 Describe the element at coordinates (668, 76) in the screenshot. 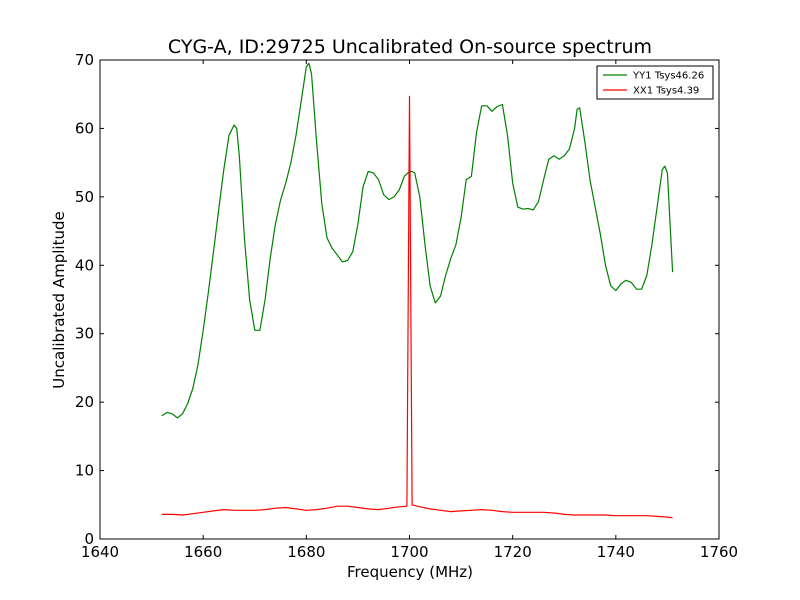

I see `legend-label-0: YY1 Tsys46.26` at that location.